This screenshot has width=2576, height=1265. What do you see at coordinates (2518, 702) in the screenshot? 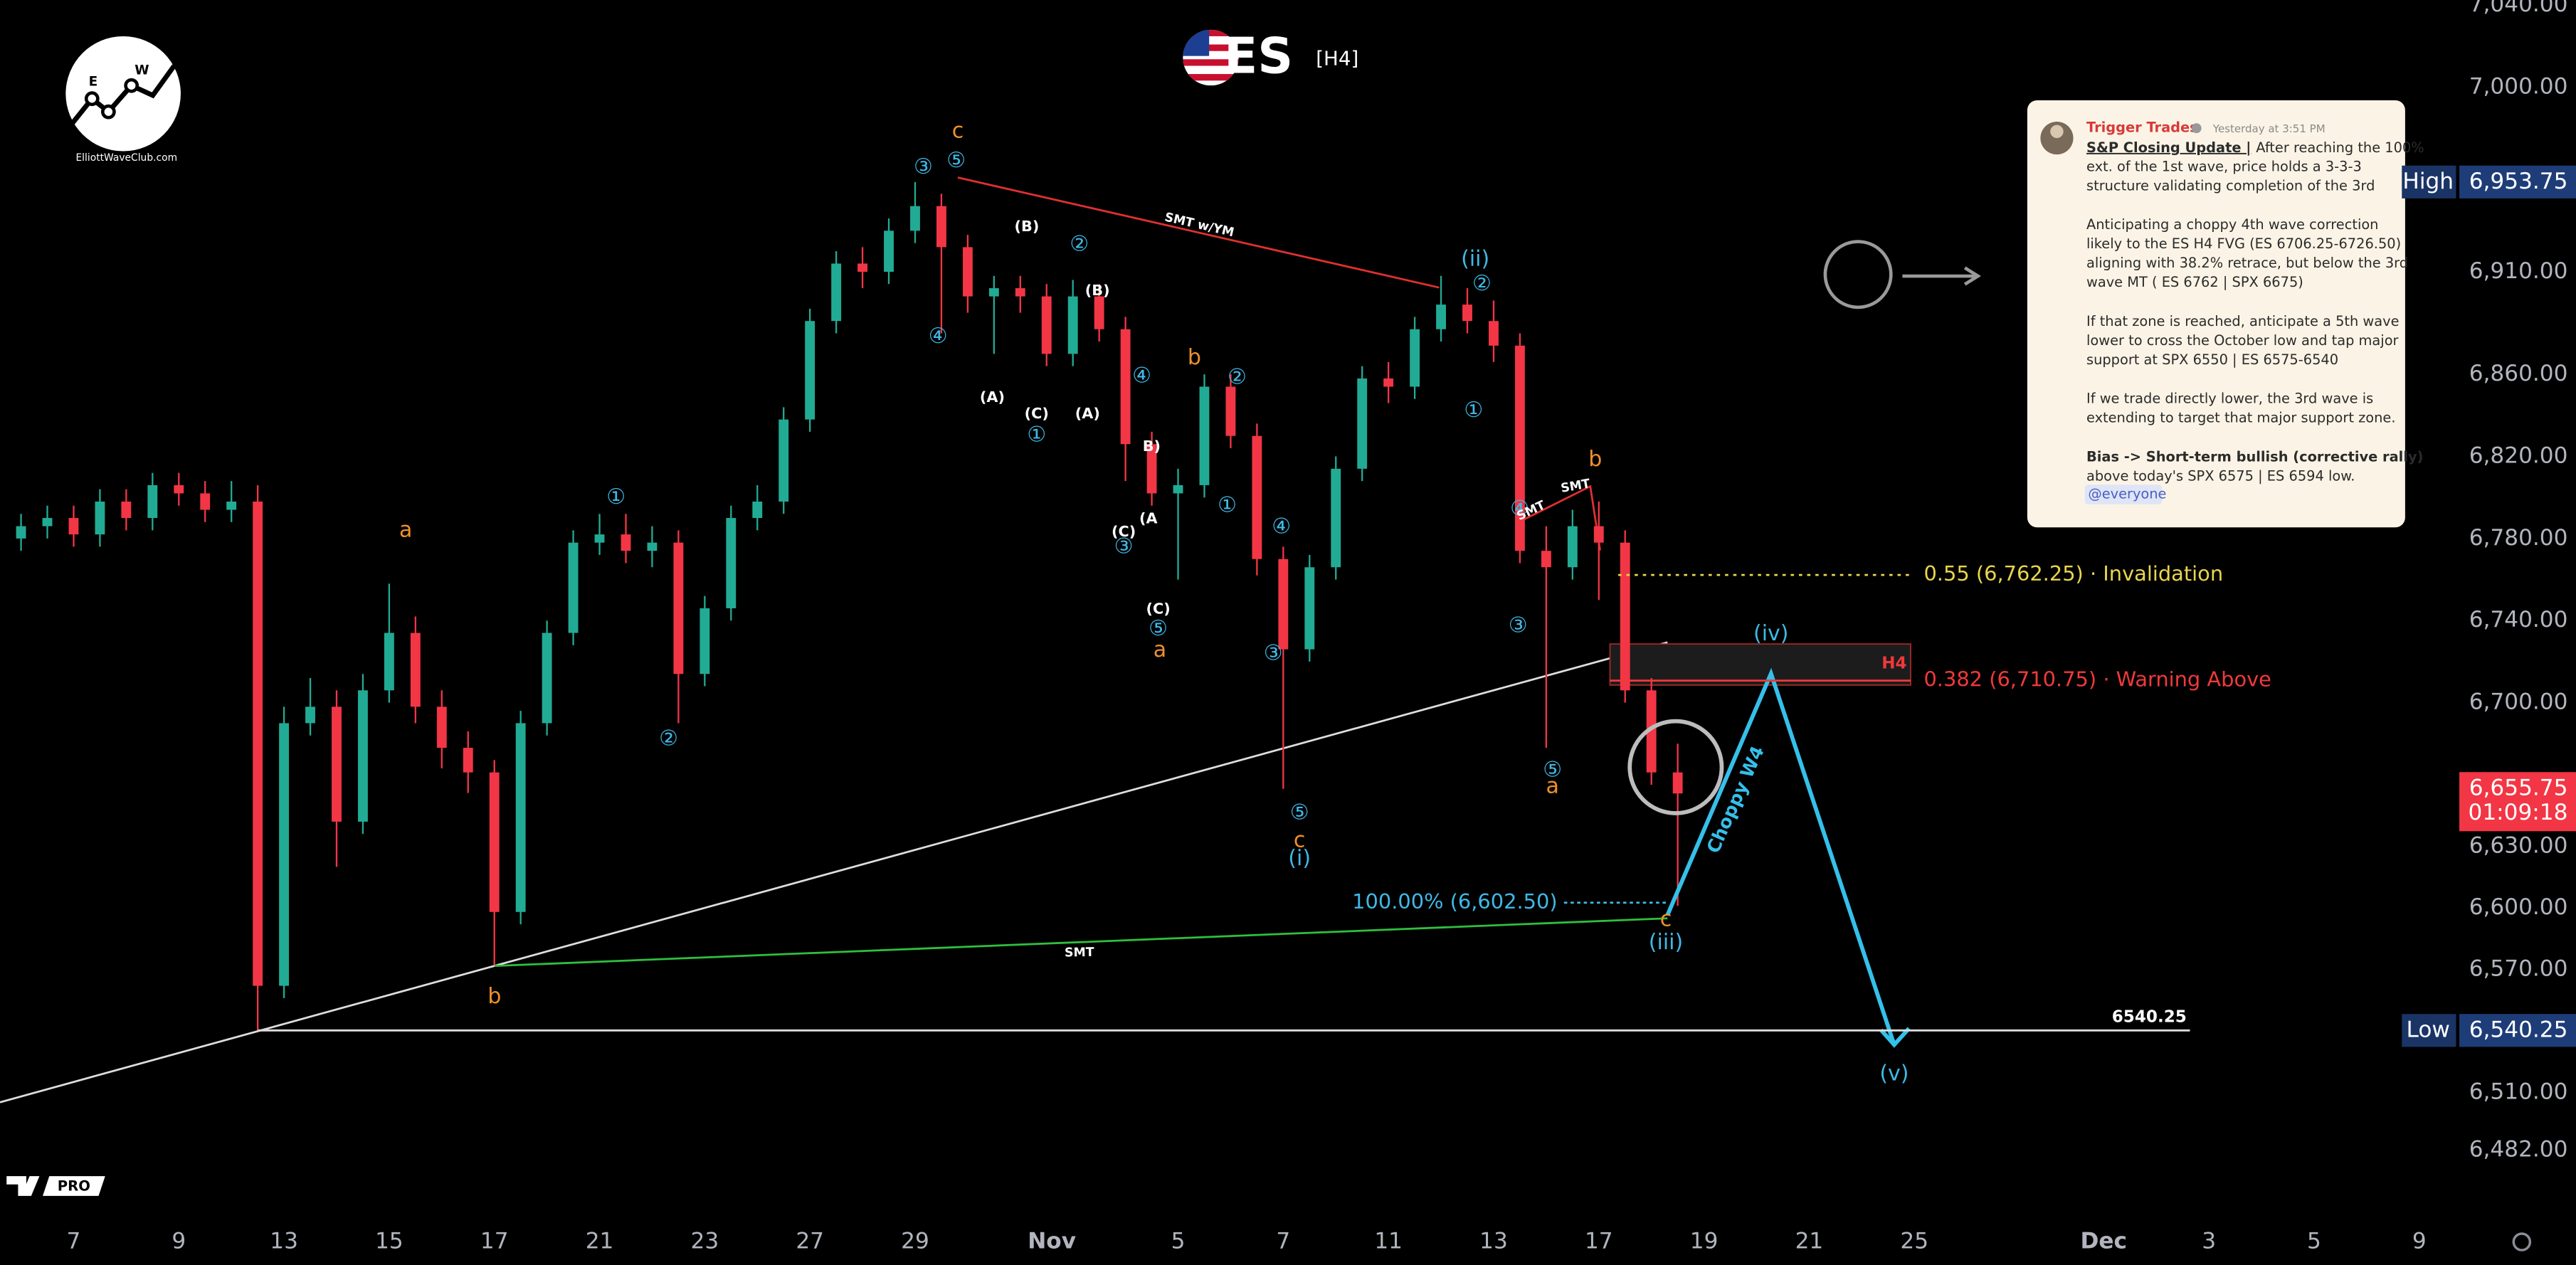
I see `y-tick-label: 6,700.00` at bounding box center [2518, 702].